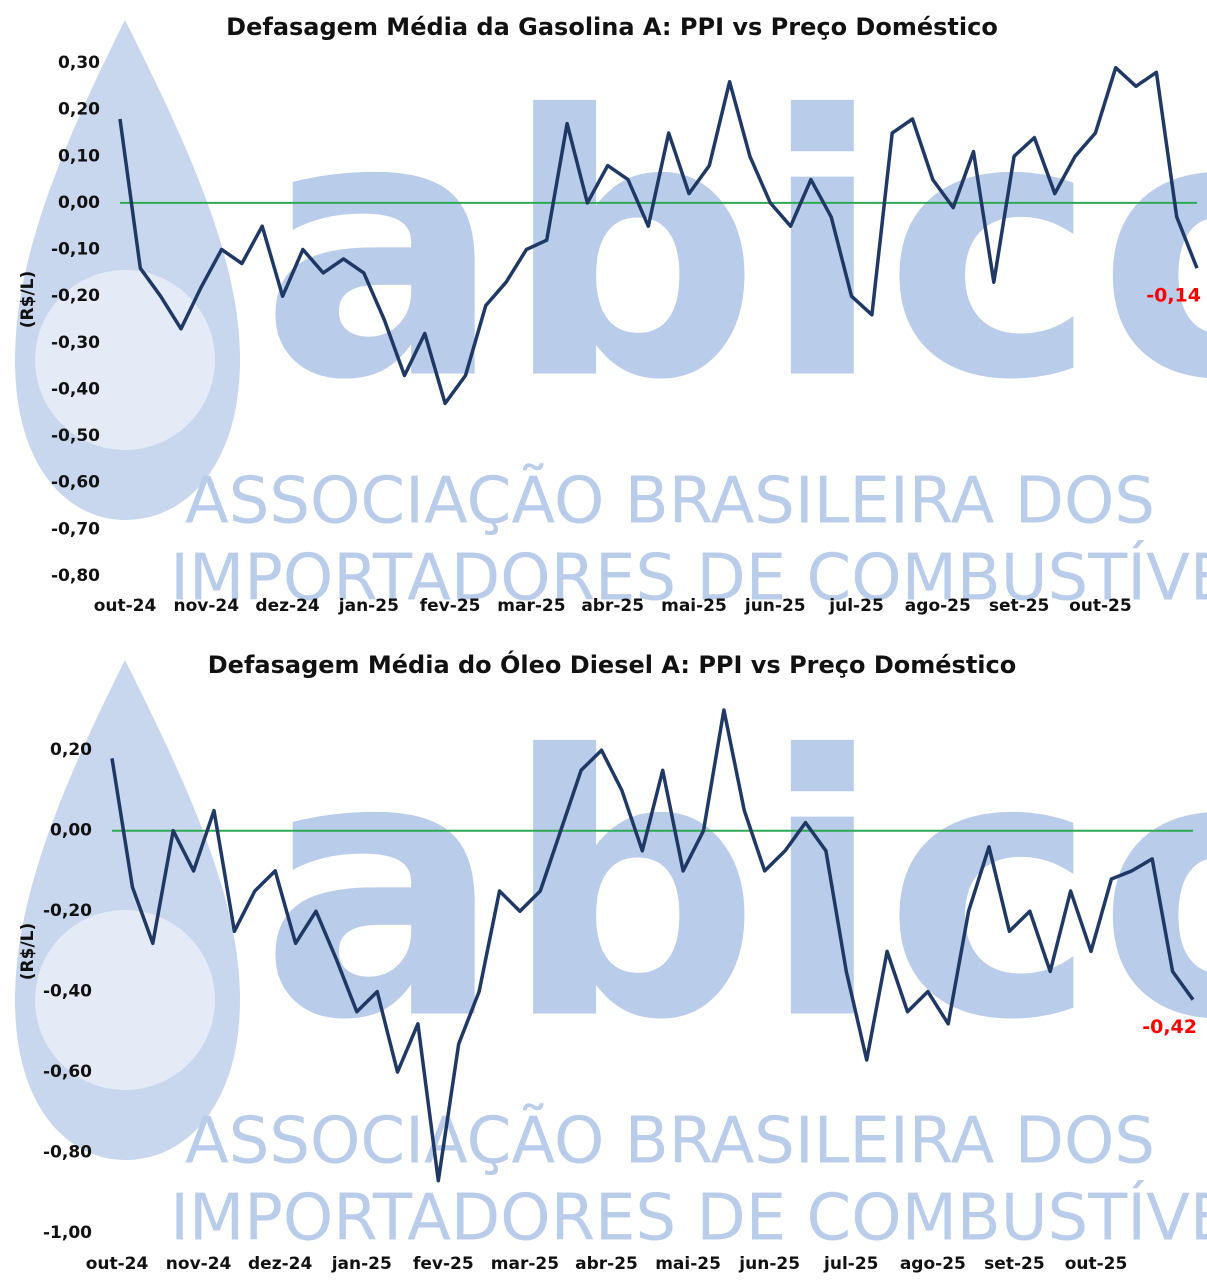  What do you see at coordinates (75, 250) in the screenshot?
I see `y-tick-label: -0,10` at bounding box center [75, 250].